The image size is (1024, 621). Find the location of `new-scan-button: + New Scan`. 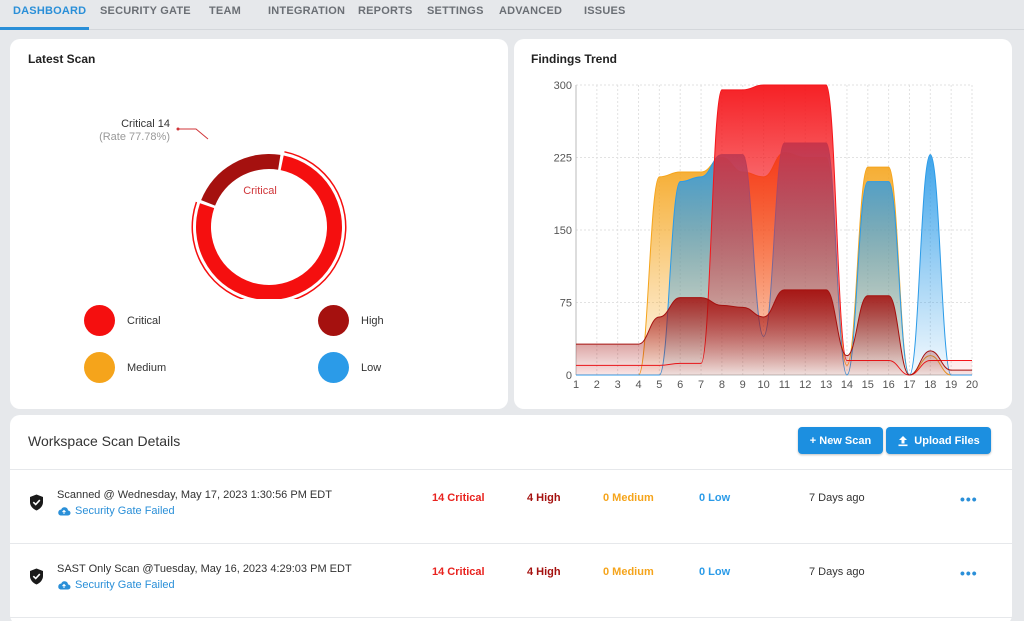

new-scan-button: + New Scan is located at coordinates (840, 440).